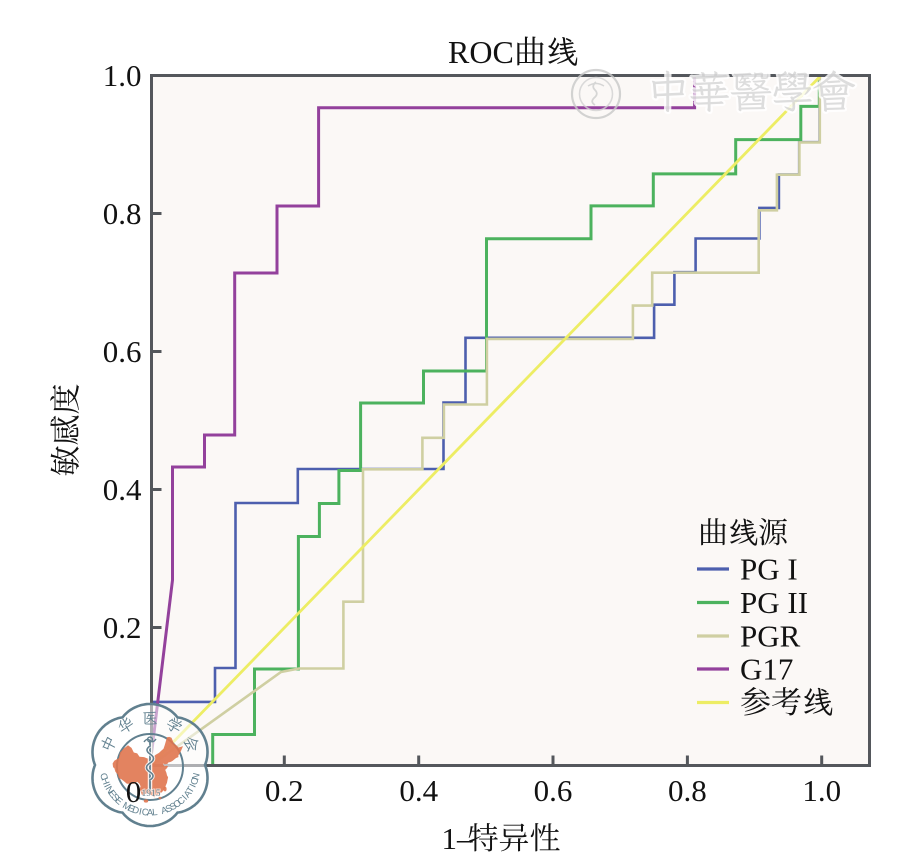 The width and height of the screenshot is (908, 867). Describe the element at coordinates (136, 811) in the screenshot. I see `svg-text: D` at that location.